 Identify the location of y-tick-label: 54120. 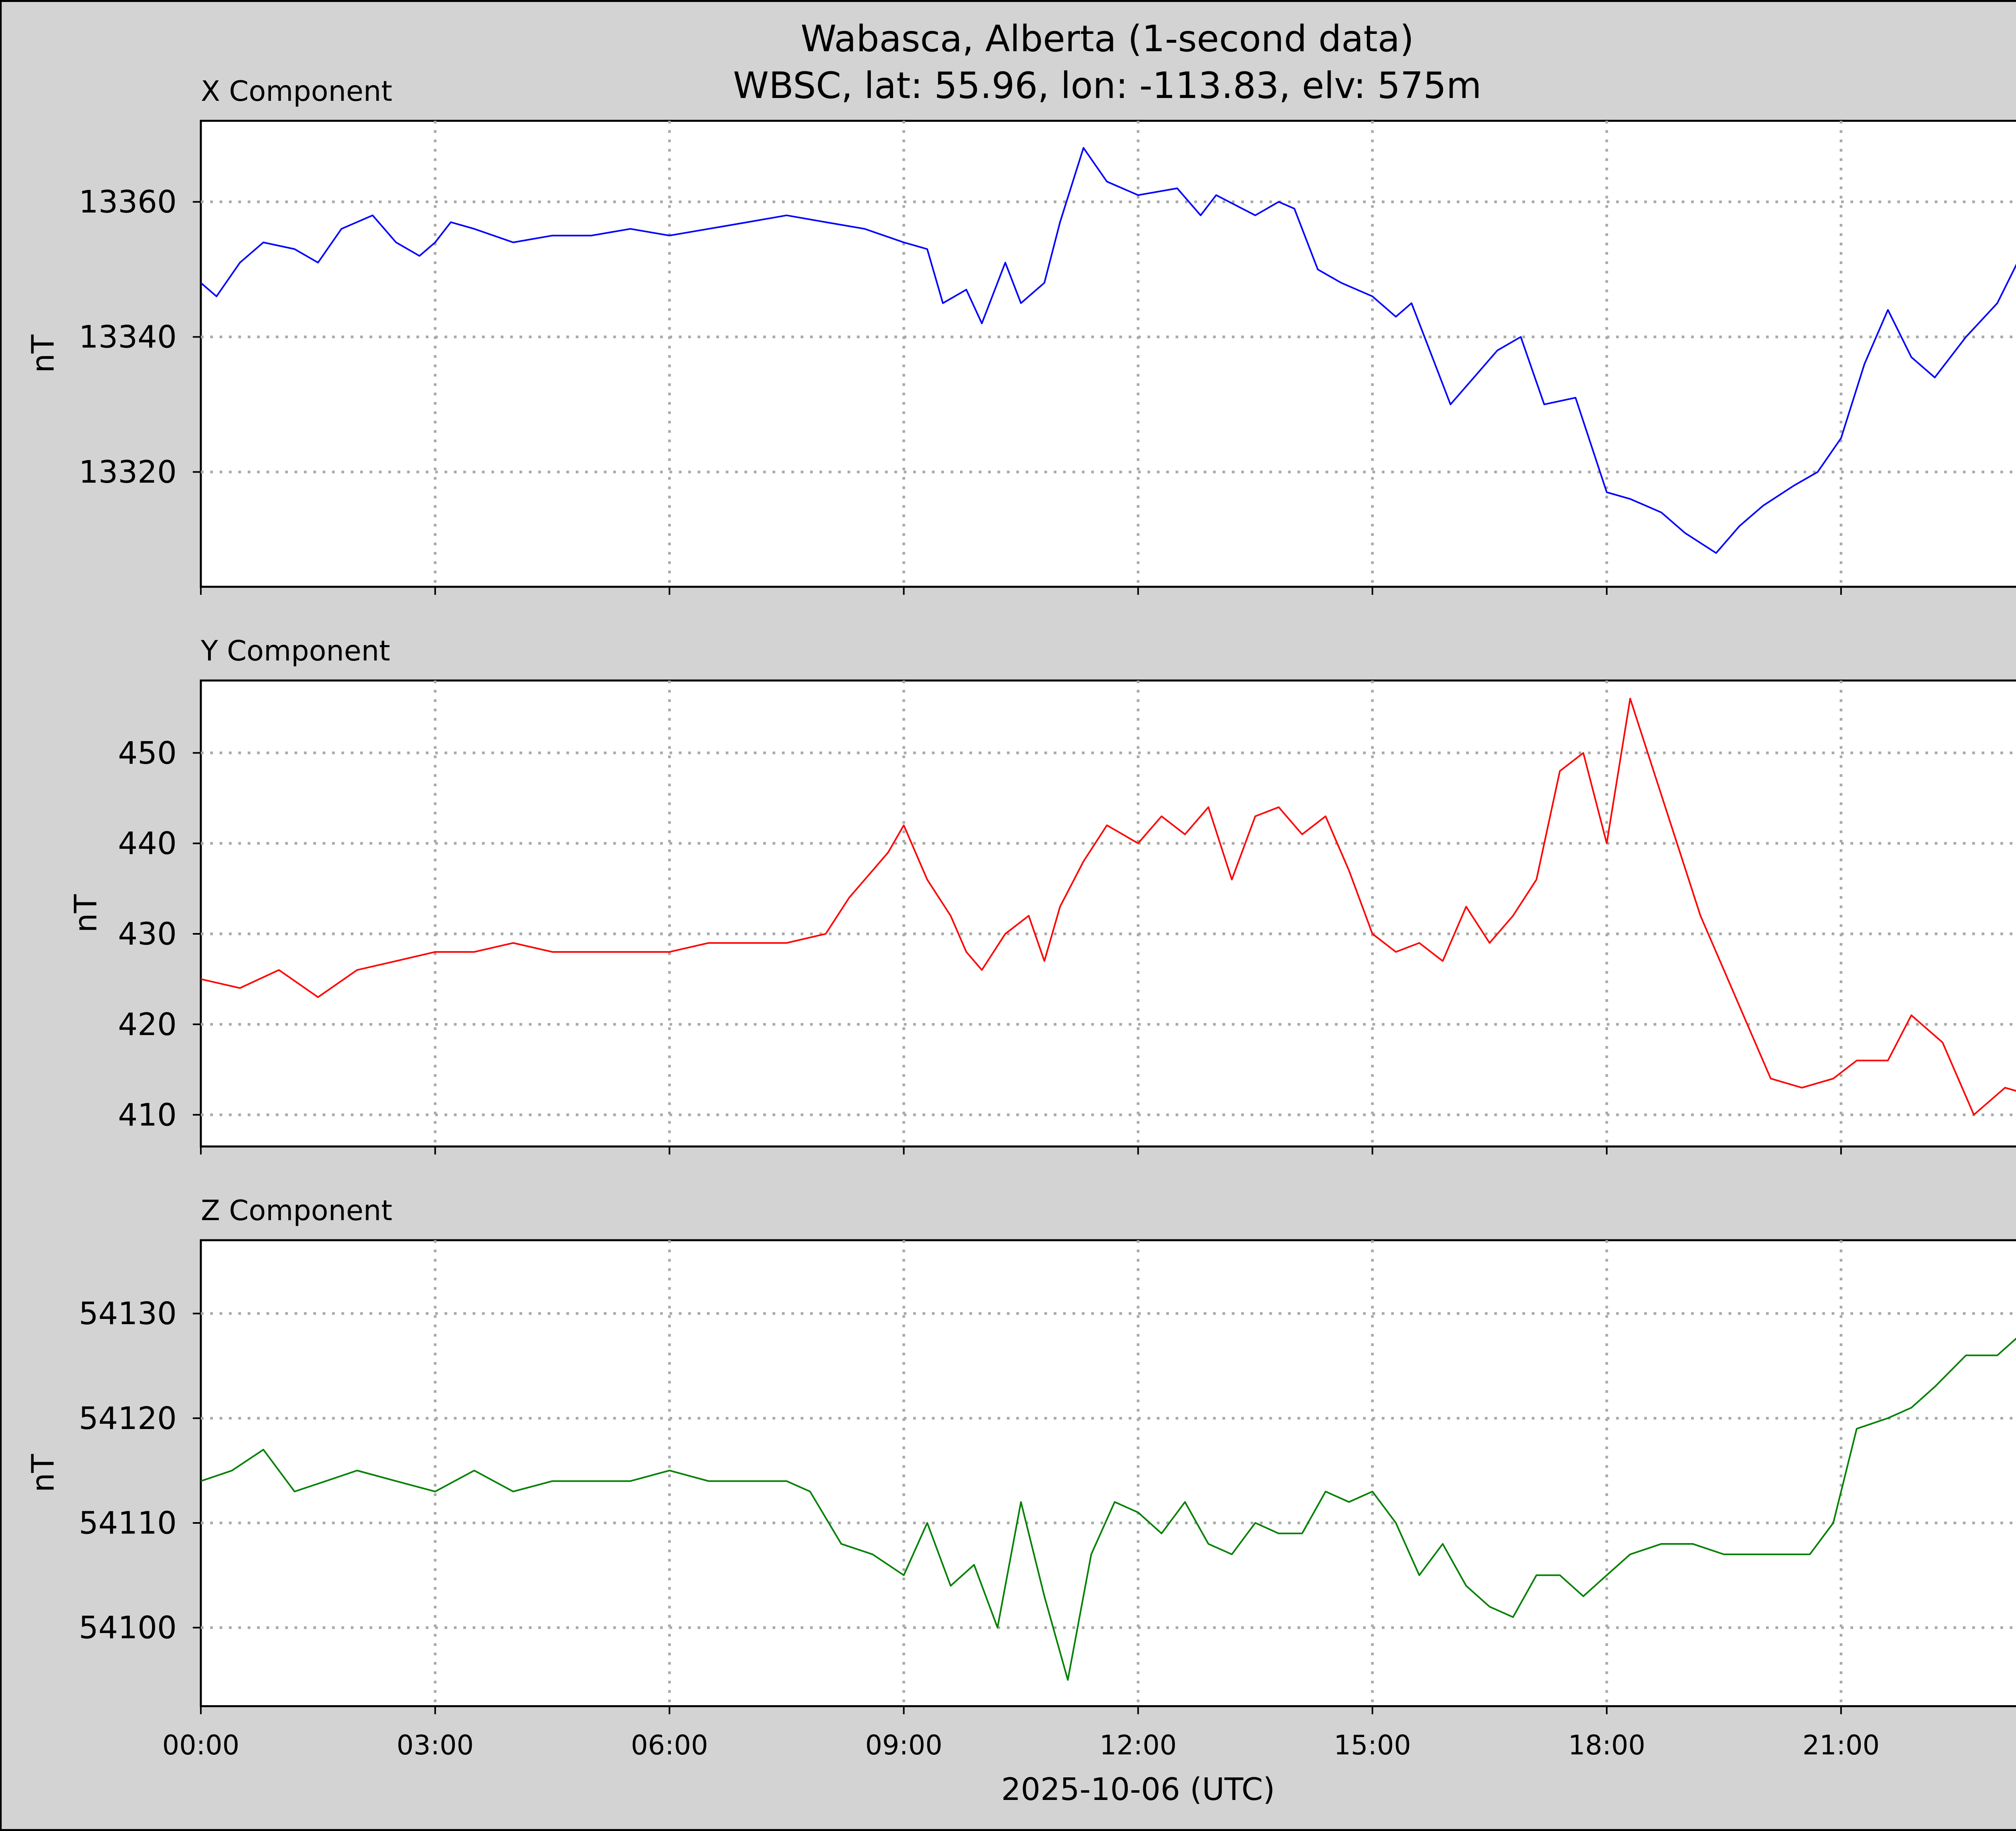
(128, 1419).